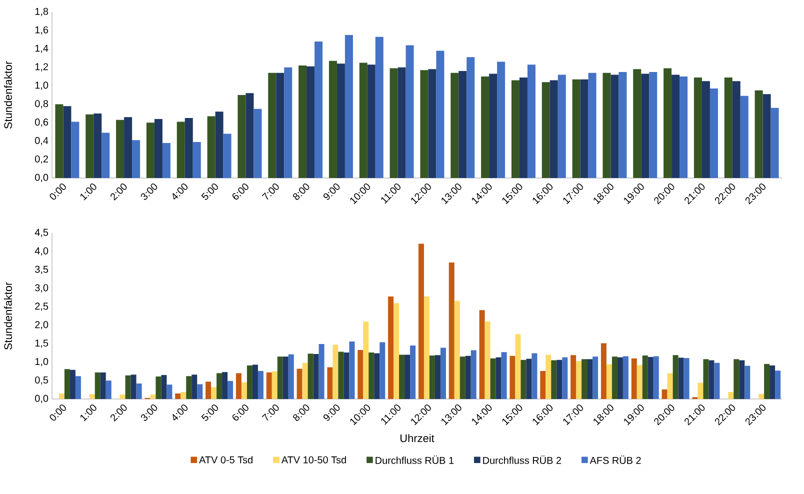 The image size is (804, 494). What do you see at coordinates (240, 412) in the screenshot?
I see `x-tick-label: 6:00` at bounding box center [240, 412].